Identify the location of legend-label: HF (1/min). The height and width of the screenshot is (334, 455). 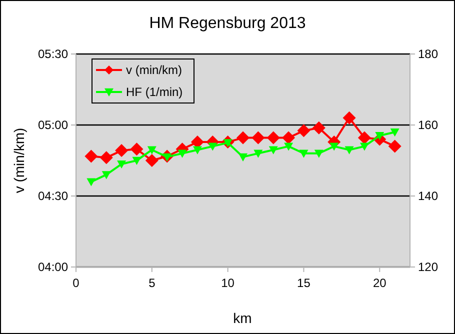
(154, 92).